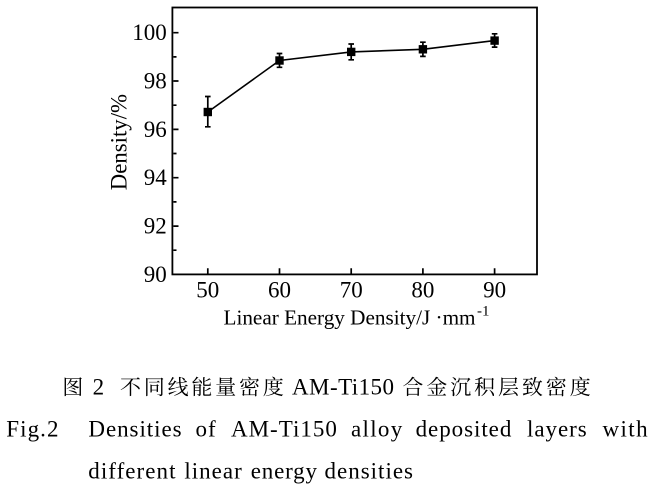 The image size is (652, 488). Describe the element at coordinates (483, 312) in the screenshot. I see `svg-text: -1` at that location.